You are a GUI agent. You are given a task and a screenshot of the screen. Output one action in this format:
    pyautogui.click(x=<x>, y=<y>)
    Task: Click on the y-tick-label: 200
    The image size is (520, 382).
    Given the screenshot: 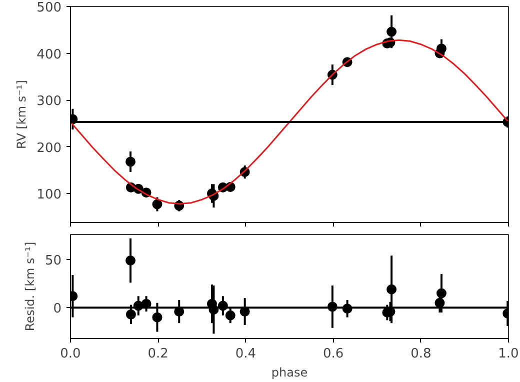 What is the action you would take?
    pyautogui.click(x=49, y=148)
    